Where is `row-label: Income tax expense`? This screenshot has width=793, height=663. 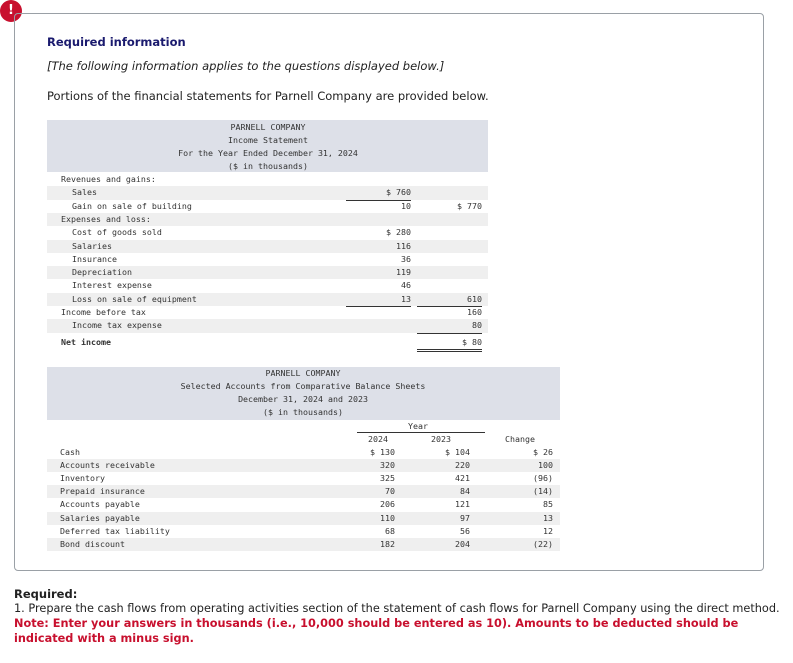
row-label: Income tax expense is located at coordinates (117, 325).